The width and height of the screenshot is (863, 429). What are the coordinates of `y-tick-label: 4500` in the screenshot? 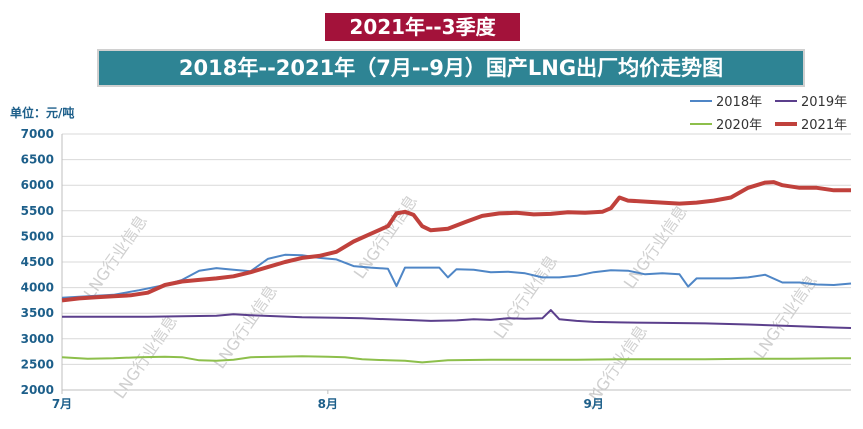 It's located at (37, 262).